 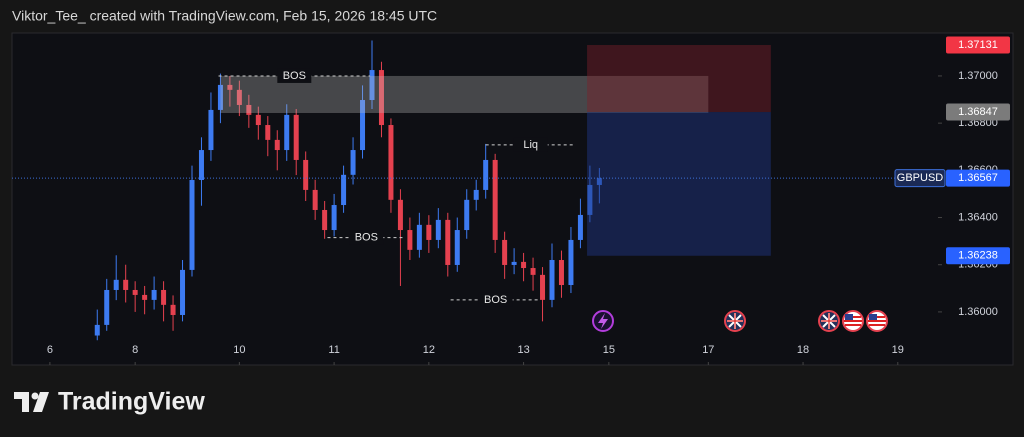 What do you see at coordinates (50, 350) in the screenshot?
I see `x-tick-label: 6` at bounding box center [50, 350].